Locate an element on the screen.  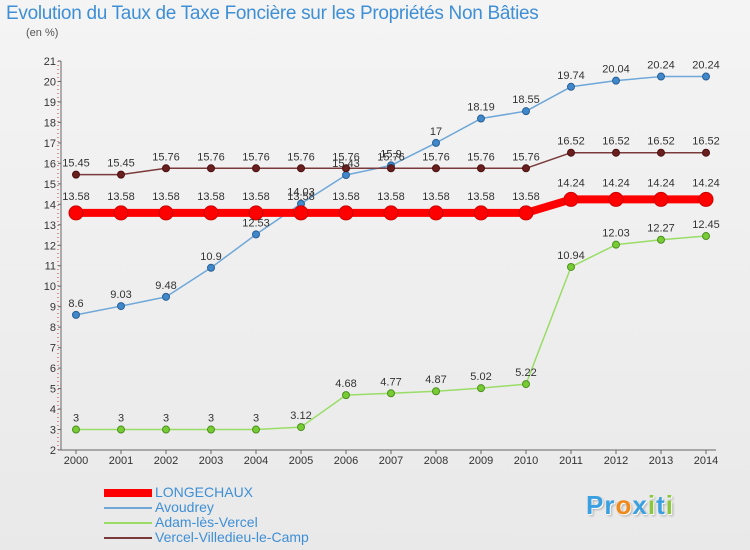
y-tick-label: 4 is located at coordinates (53, 410).